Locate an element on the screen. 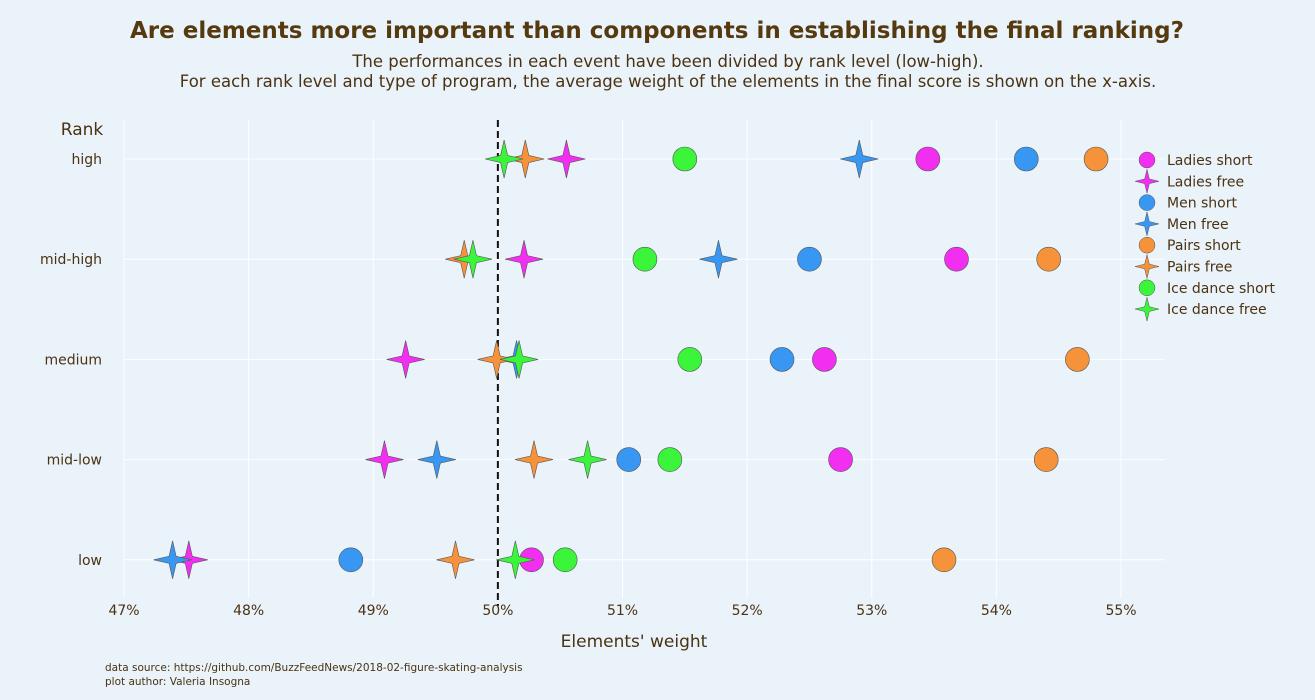  y-tick-label: mid-high is located at coordinates (71, 260).